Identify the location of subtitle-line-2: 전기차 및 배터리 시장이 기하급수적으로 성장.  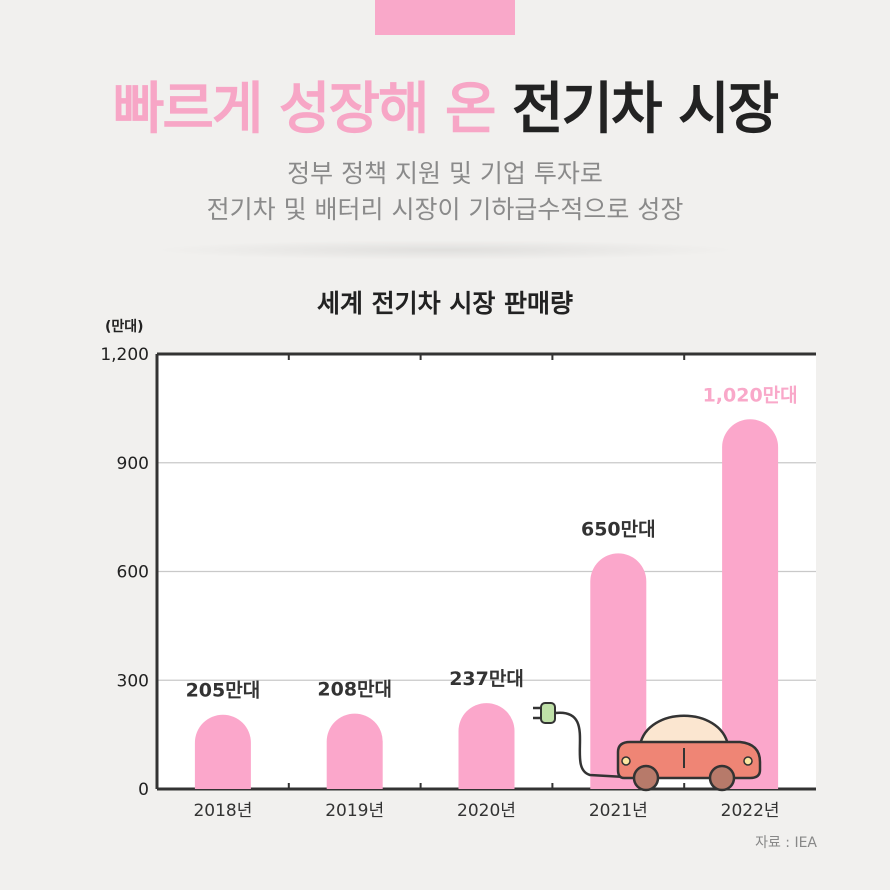
(445, 209).